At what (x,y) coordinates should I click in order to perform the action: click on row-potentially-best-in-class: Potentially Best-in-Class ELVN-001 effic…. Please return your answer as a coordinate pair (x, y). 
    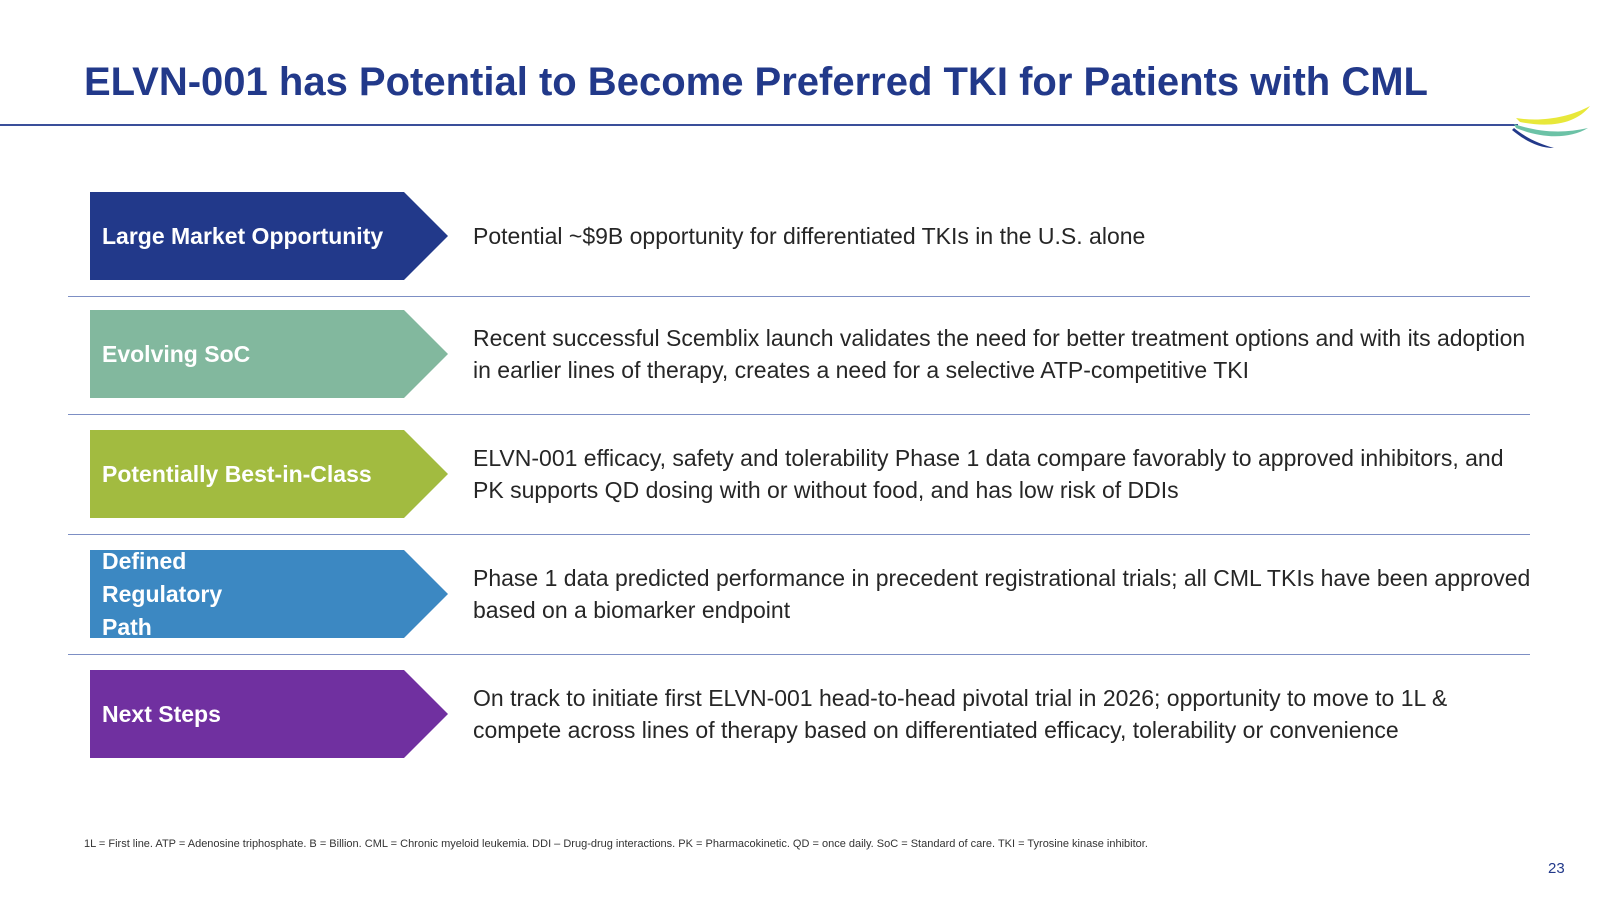
    Looking at the image, I should click on (800, 485).